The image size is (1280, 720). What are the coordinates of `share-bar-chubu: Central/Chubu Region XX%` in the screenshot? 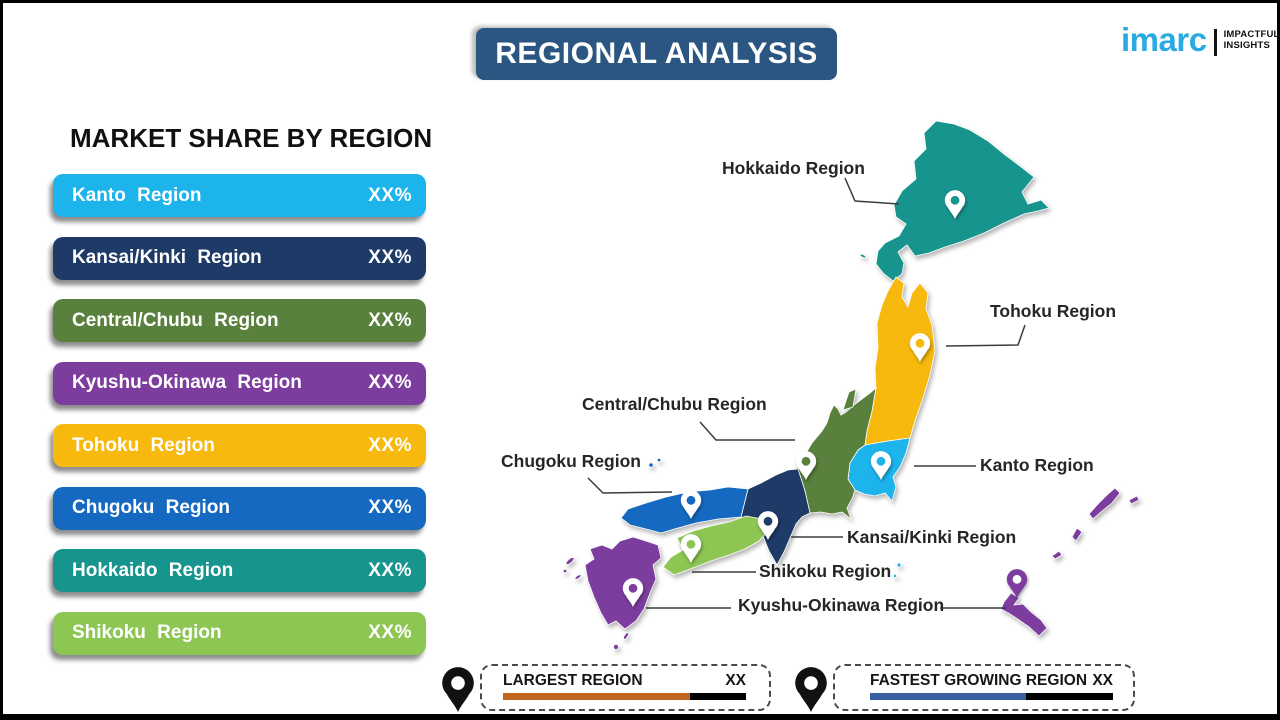 It's located at (239, 320).